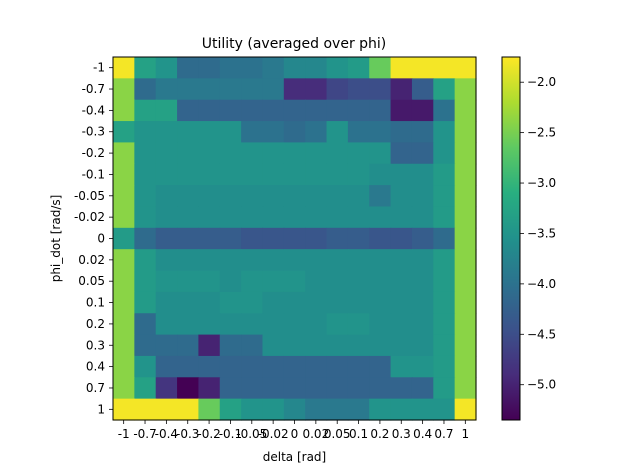 Image resolution: width=640 pixels, height=473 pixels. Describe the element at coordinates (294, 44) in the screenshot. I see `chart-title: Utility (averaged over phi)` at that location.